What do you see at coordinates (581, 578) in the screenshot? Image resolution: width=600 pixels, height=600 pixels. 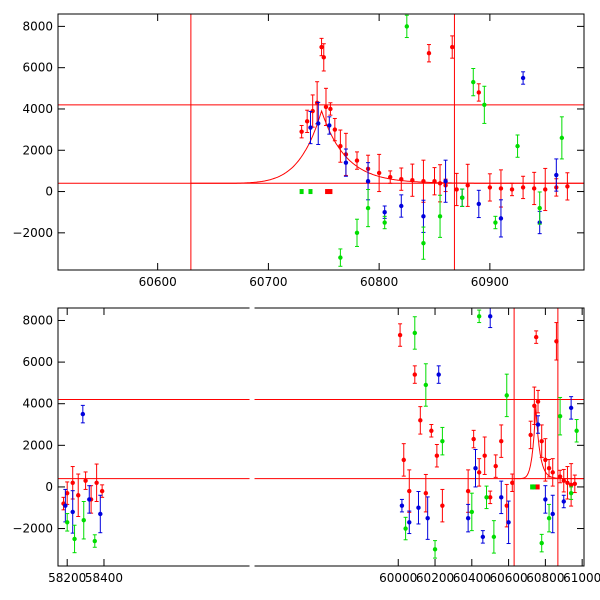 I see `x-tick-label: 61000` at bounding box center [581, 578].